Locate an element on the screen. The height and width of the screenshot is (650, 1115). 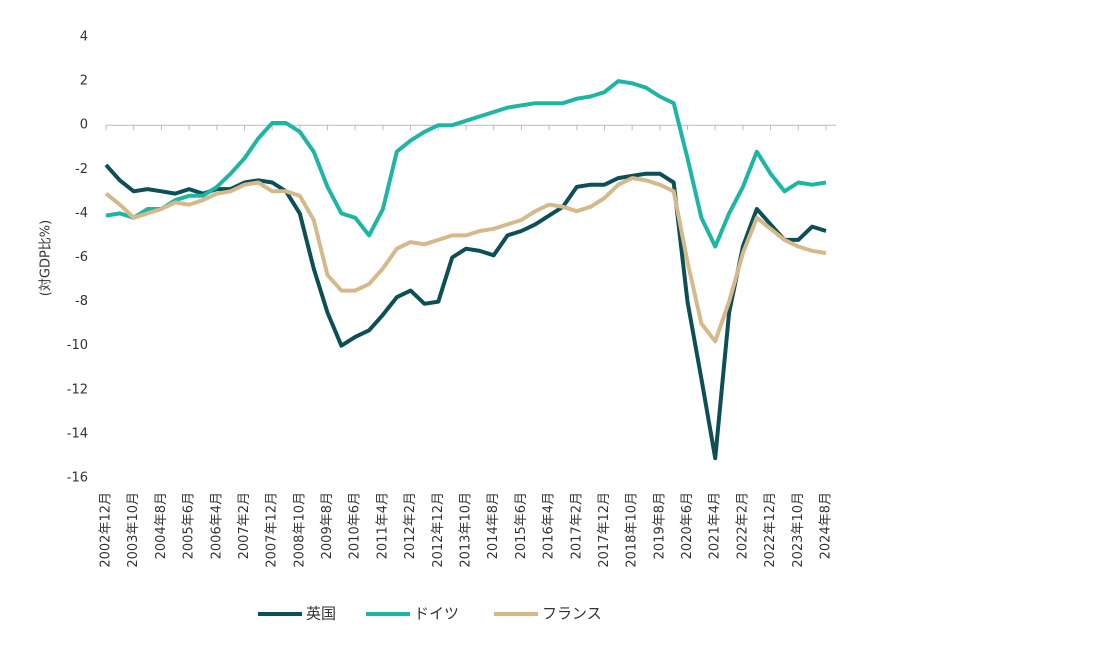
x-tick-label: 2021年4月 is located at coordinates (715, 525).